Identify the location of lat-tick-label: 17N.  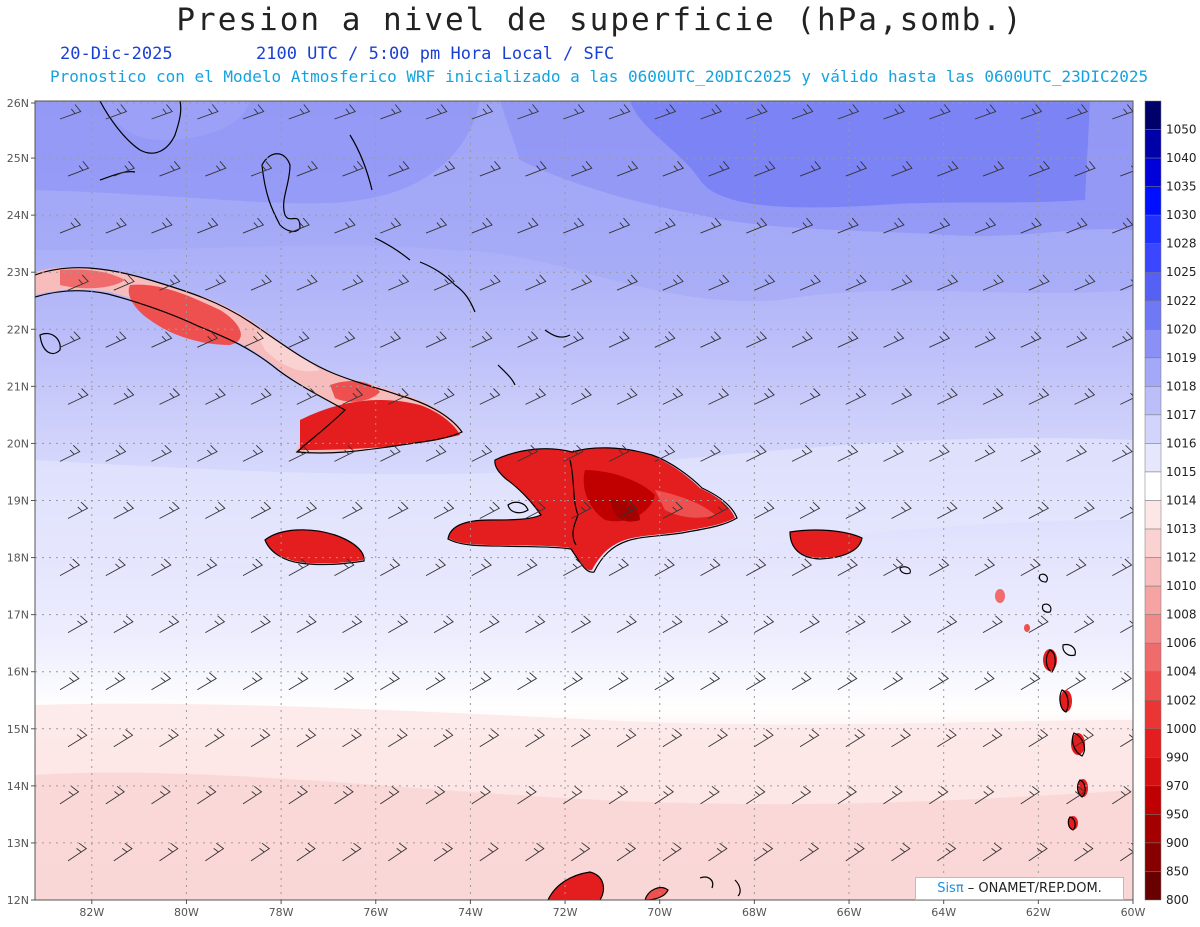
(18, 615).